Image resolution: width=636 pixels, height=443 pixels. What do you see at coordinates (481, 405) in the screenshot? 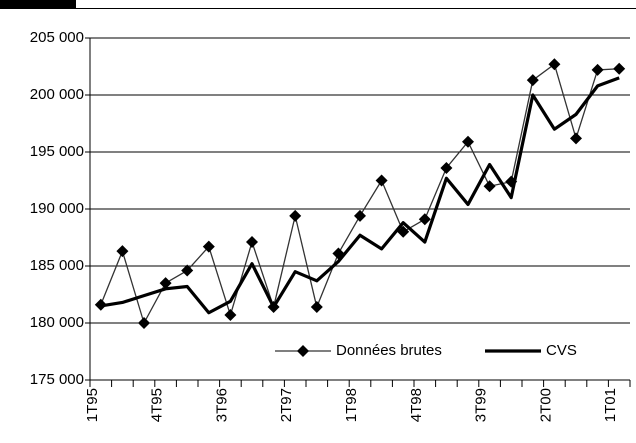
I see `x-tick-label: 3T99` at bounding box center [481, 405].